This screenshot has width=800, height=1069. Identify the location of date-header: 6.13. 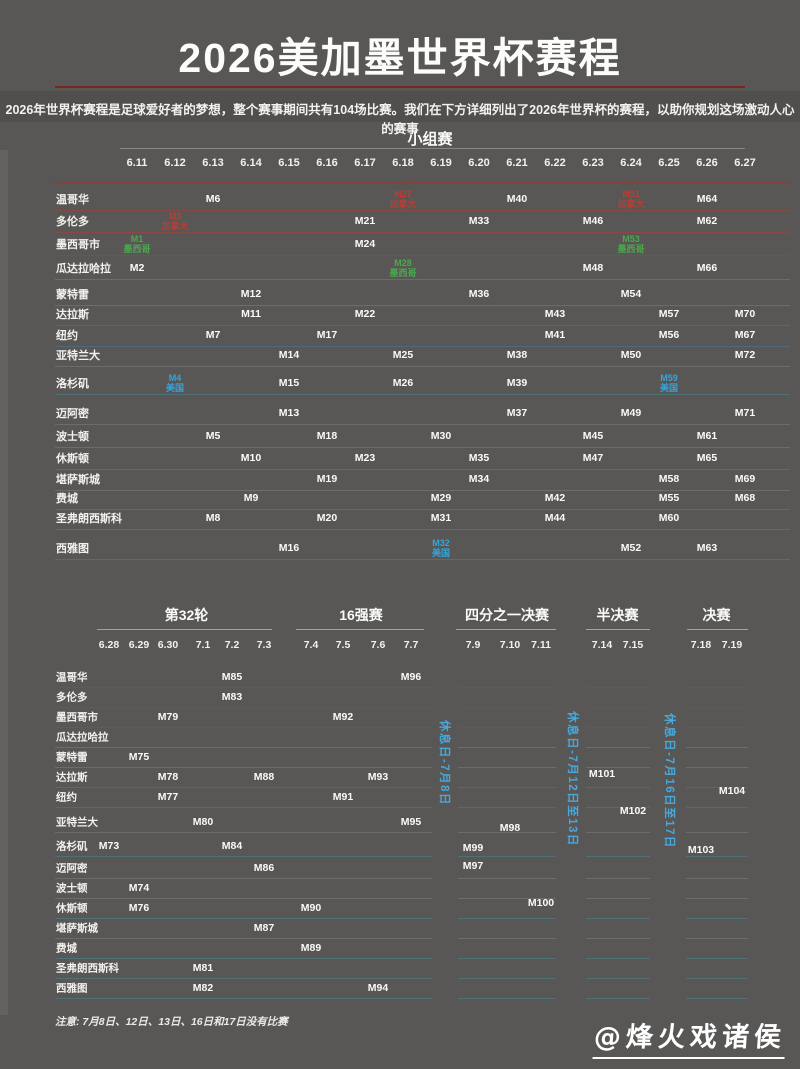
(213, 163).